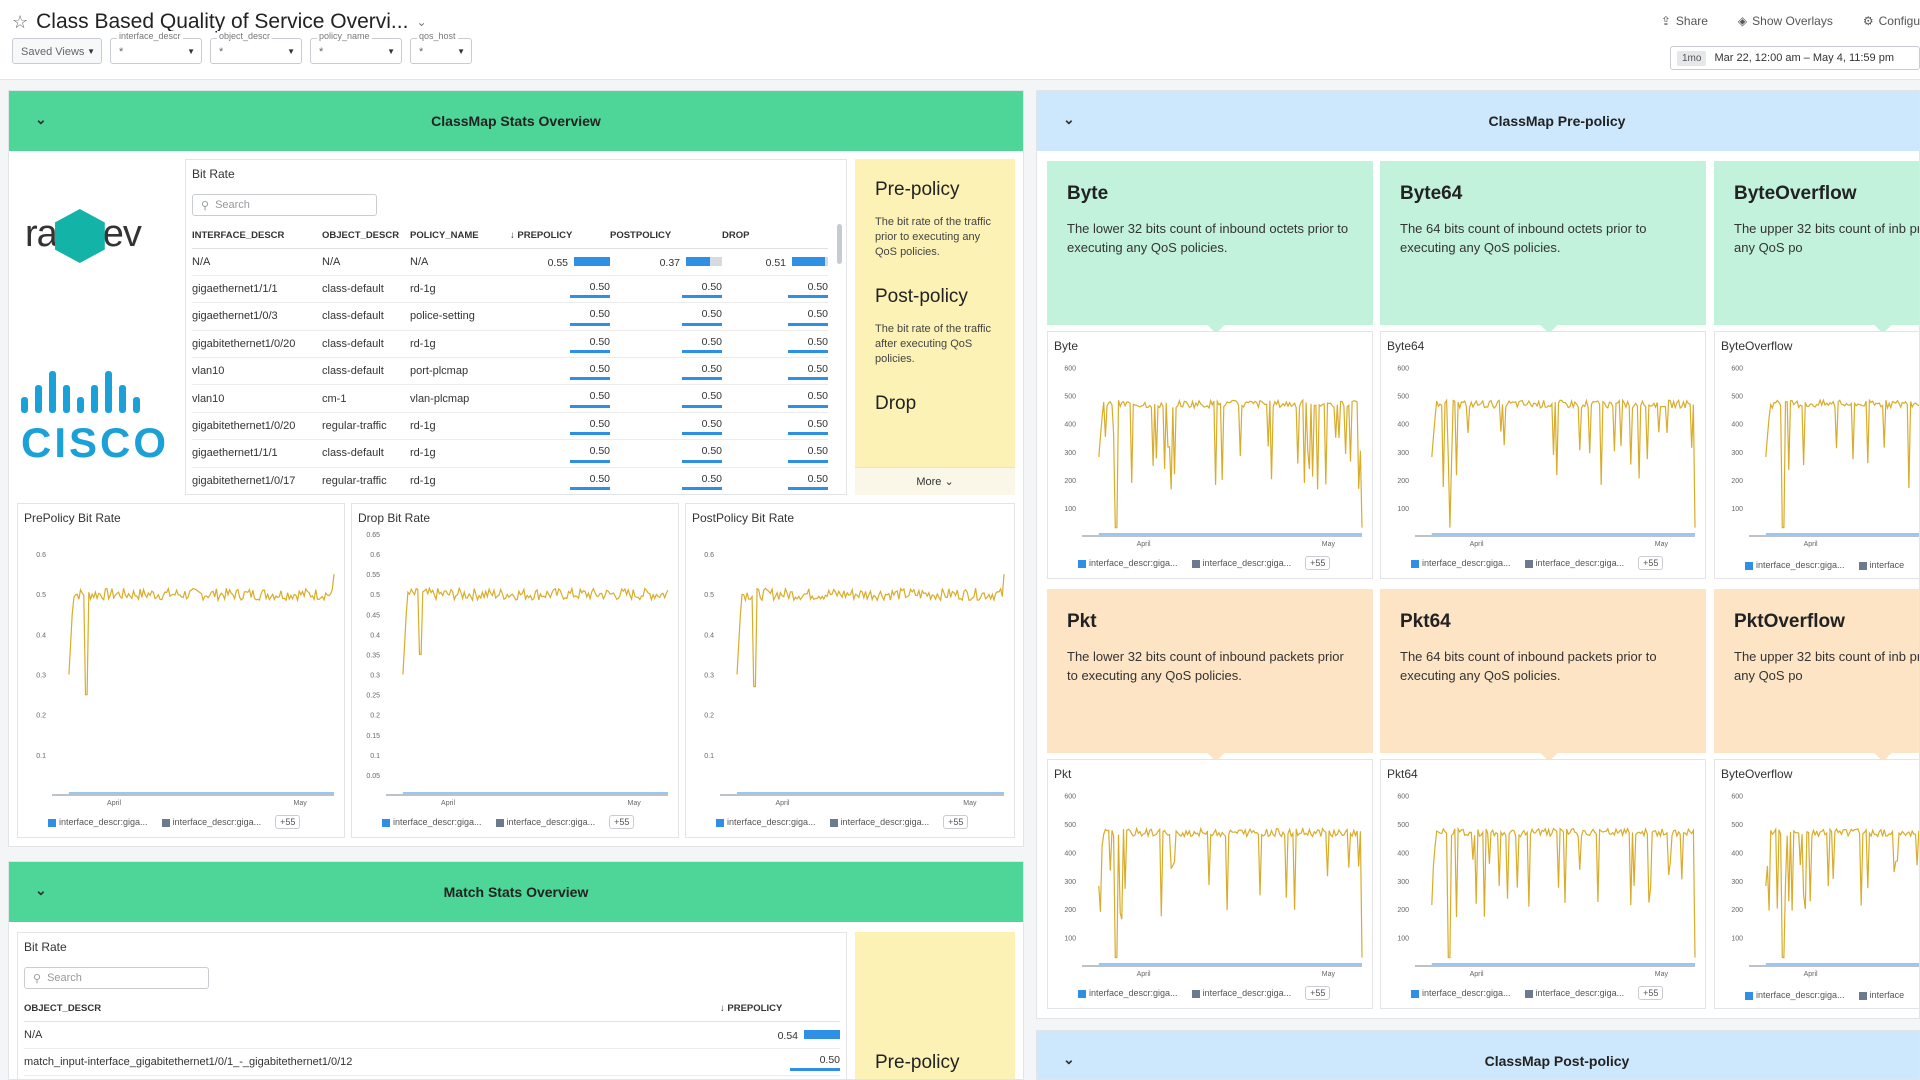 The height and width of the screenshot is (1080, 1920). Describe the element at coordinates (1684, 21) in the screenshot. I see `share-button: ⇪ Share` at that location.